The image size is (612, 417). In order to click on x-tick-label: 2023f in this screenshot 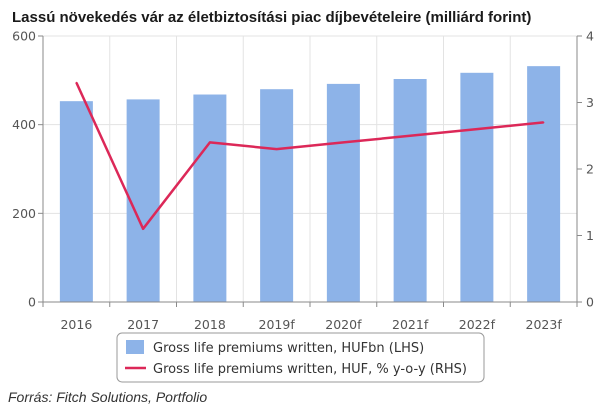, I will do `click(544, 324)`.